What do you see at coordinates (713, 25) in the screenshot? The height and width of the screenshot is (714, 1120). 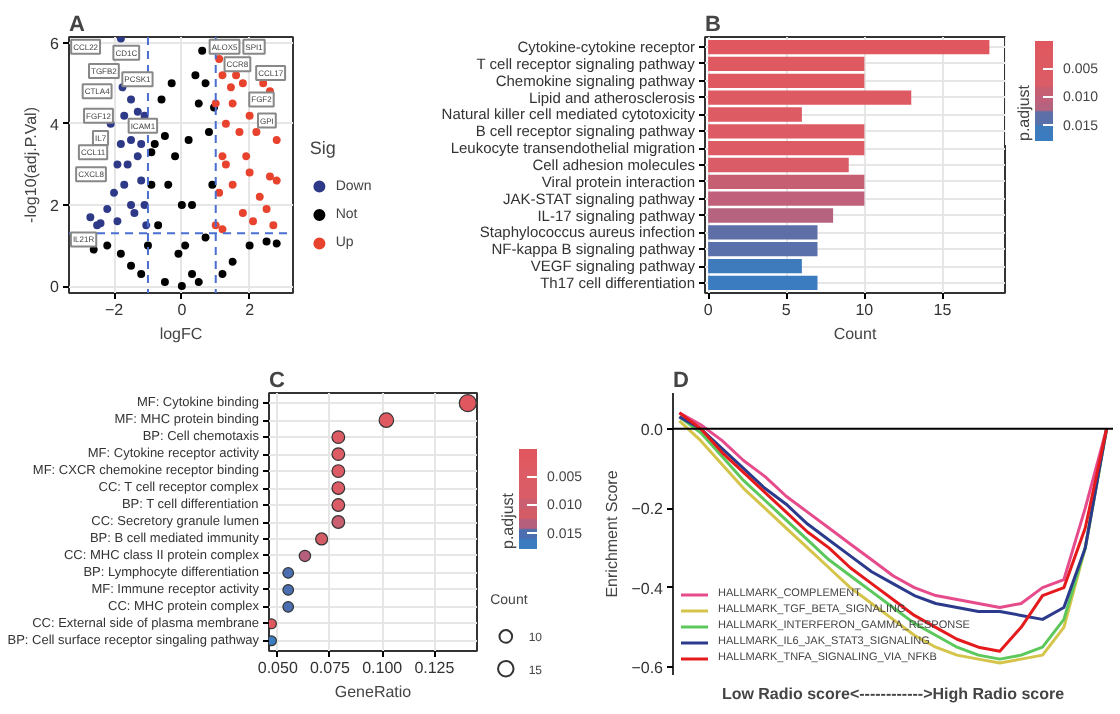 I see `chart-title: B` at bounding box center [713, 25].